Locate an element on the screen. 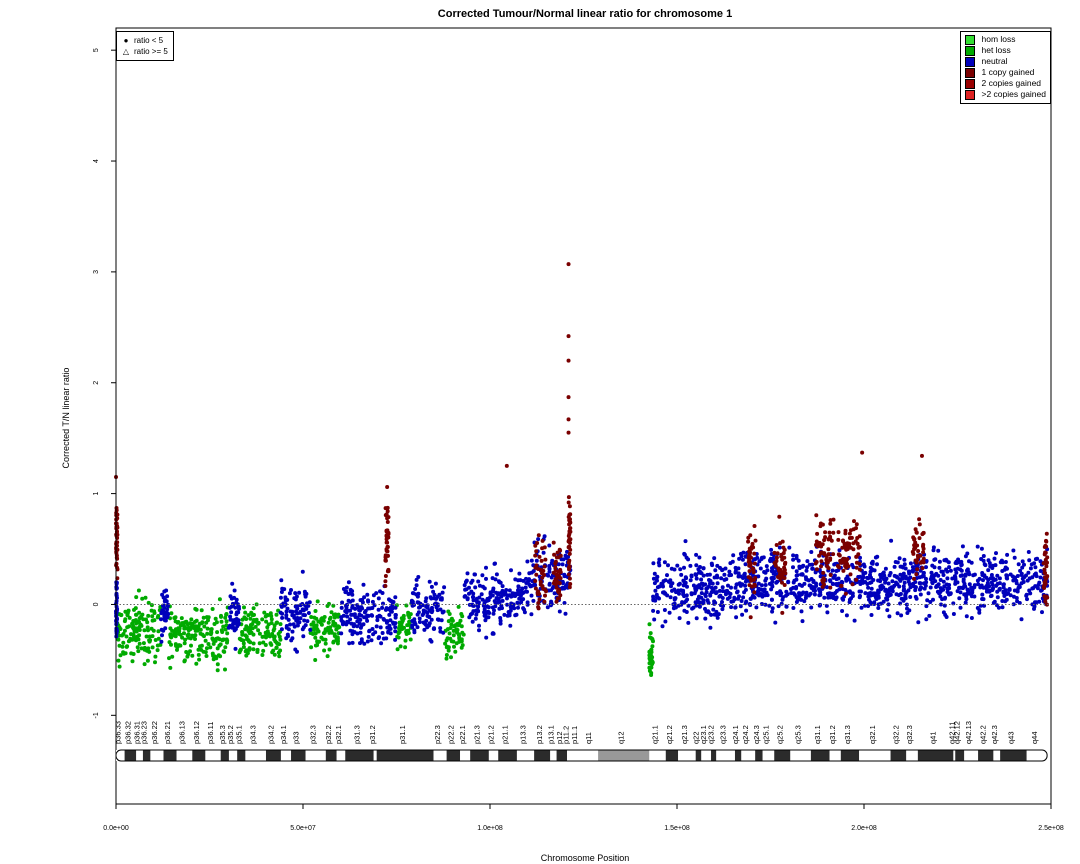 The image size is (1080, 864). legend-swatch is located at coordinates (970, 61).